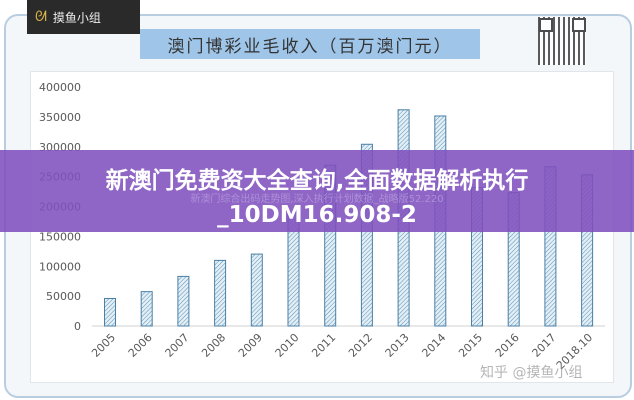 Image resolution: width=634 pixels, height=400 pixels. What do you see at coordinates (507, 345) in the screenshot?
I see `x-tick-label: 2016` at bounding box center [507, 345].